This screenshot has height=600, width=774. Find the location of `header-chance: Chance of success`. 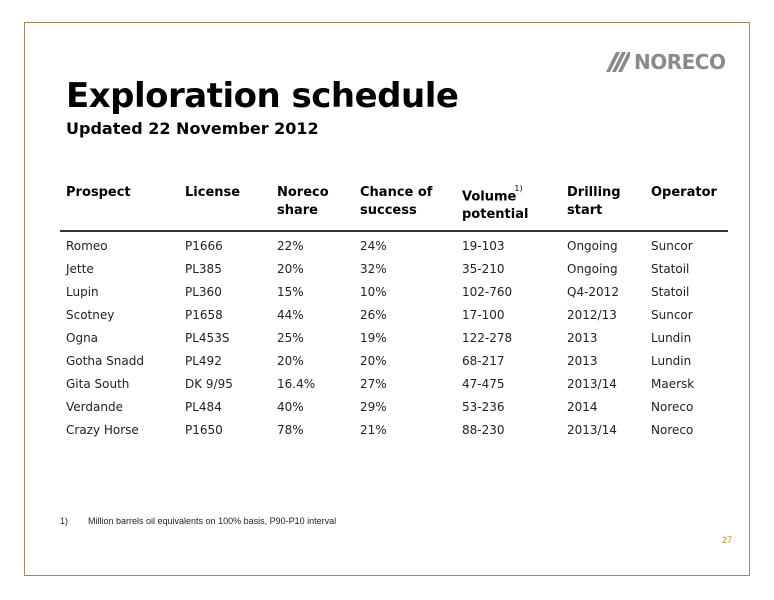

header-chance: Chance of success is located at coordinates (405, 208).